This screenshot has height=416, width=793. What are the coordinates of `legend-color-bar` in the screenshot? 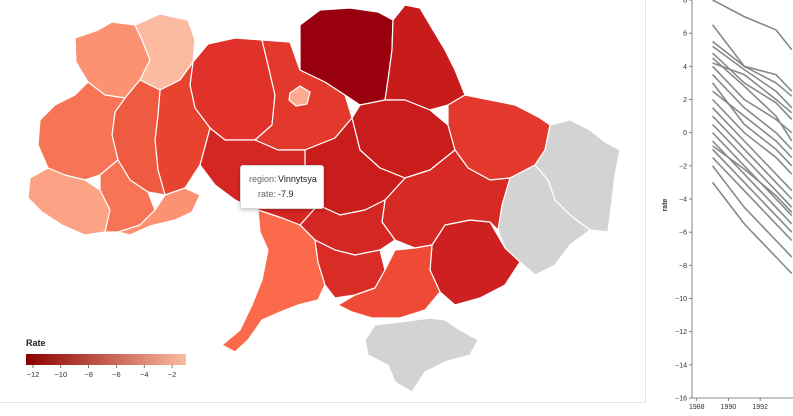 It's located at (106, 359).